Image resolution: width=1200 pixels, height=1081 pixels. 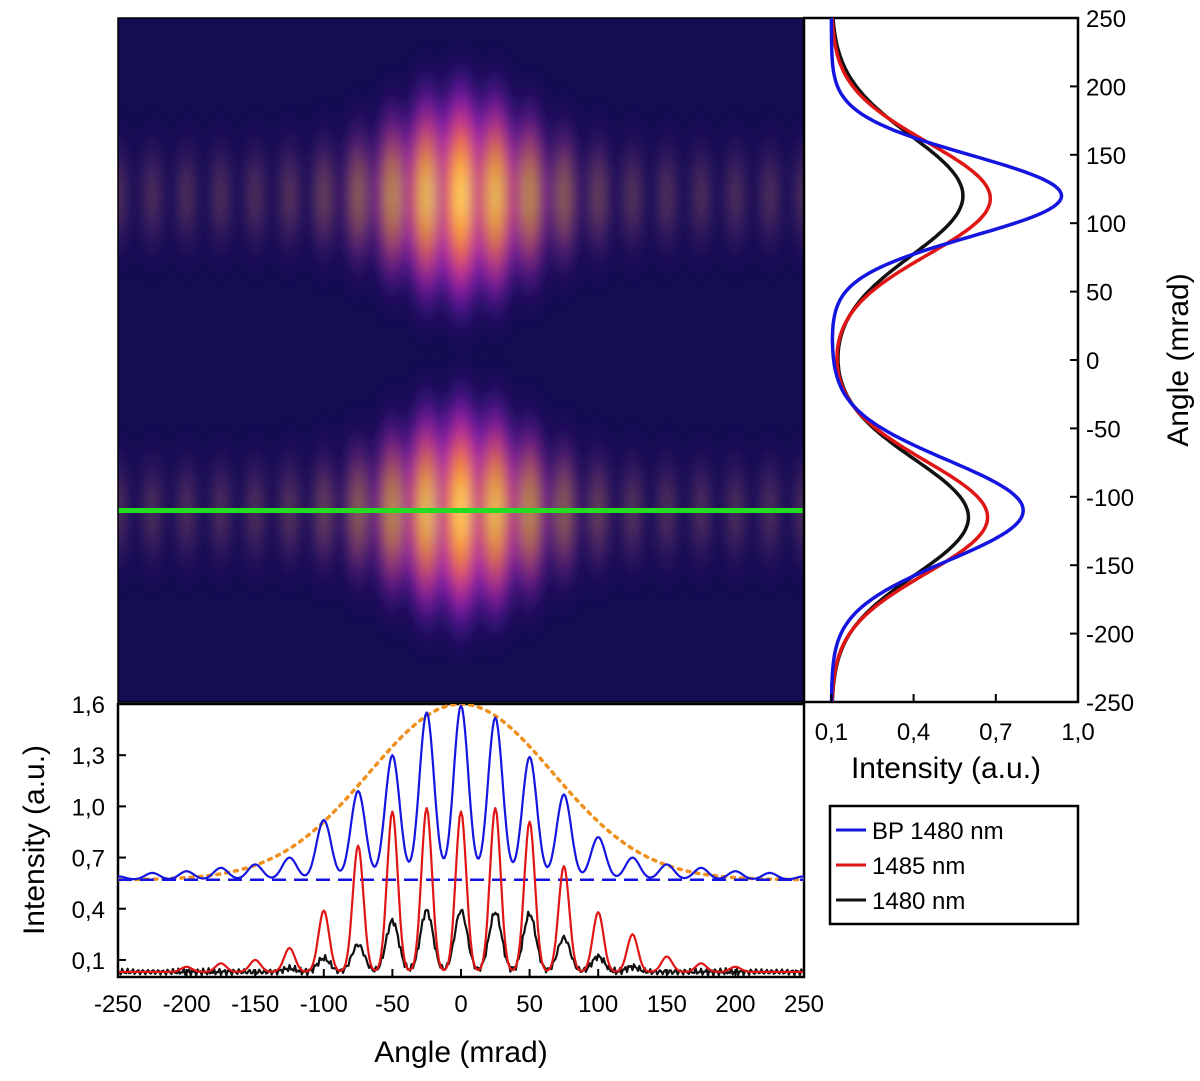 What do you see at coordinates (88, 910) in the screenshot?
I see `bottom-y-tick-label-1: 0,4` at bounding box center [88, 910].